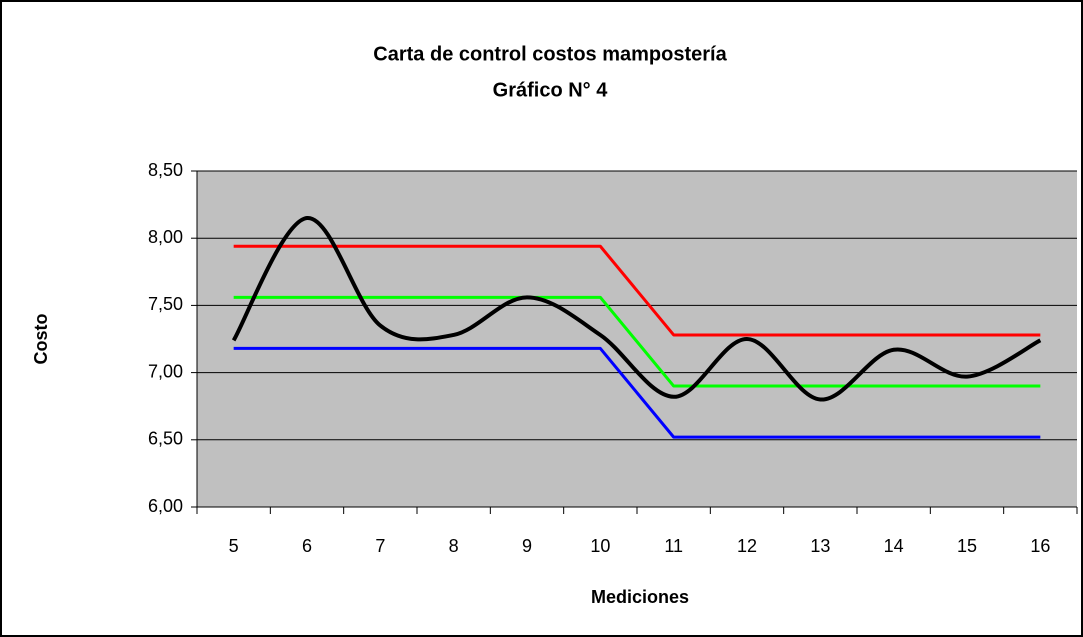 This screenshot has height=637, width=1083. Describe the element at coordinates (673, 546) in the screenshot. I see `x-tick-label: 11` at that location.